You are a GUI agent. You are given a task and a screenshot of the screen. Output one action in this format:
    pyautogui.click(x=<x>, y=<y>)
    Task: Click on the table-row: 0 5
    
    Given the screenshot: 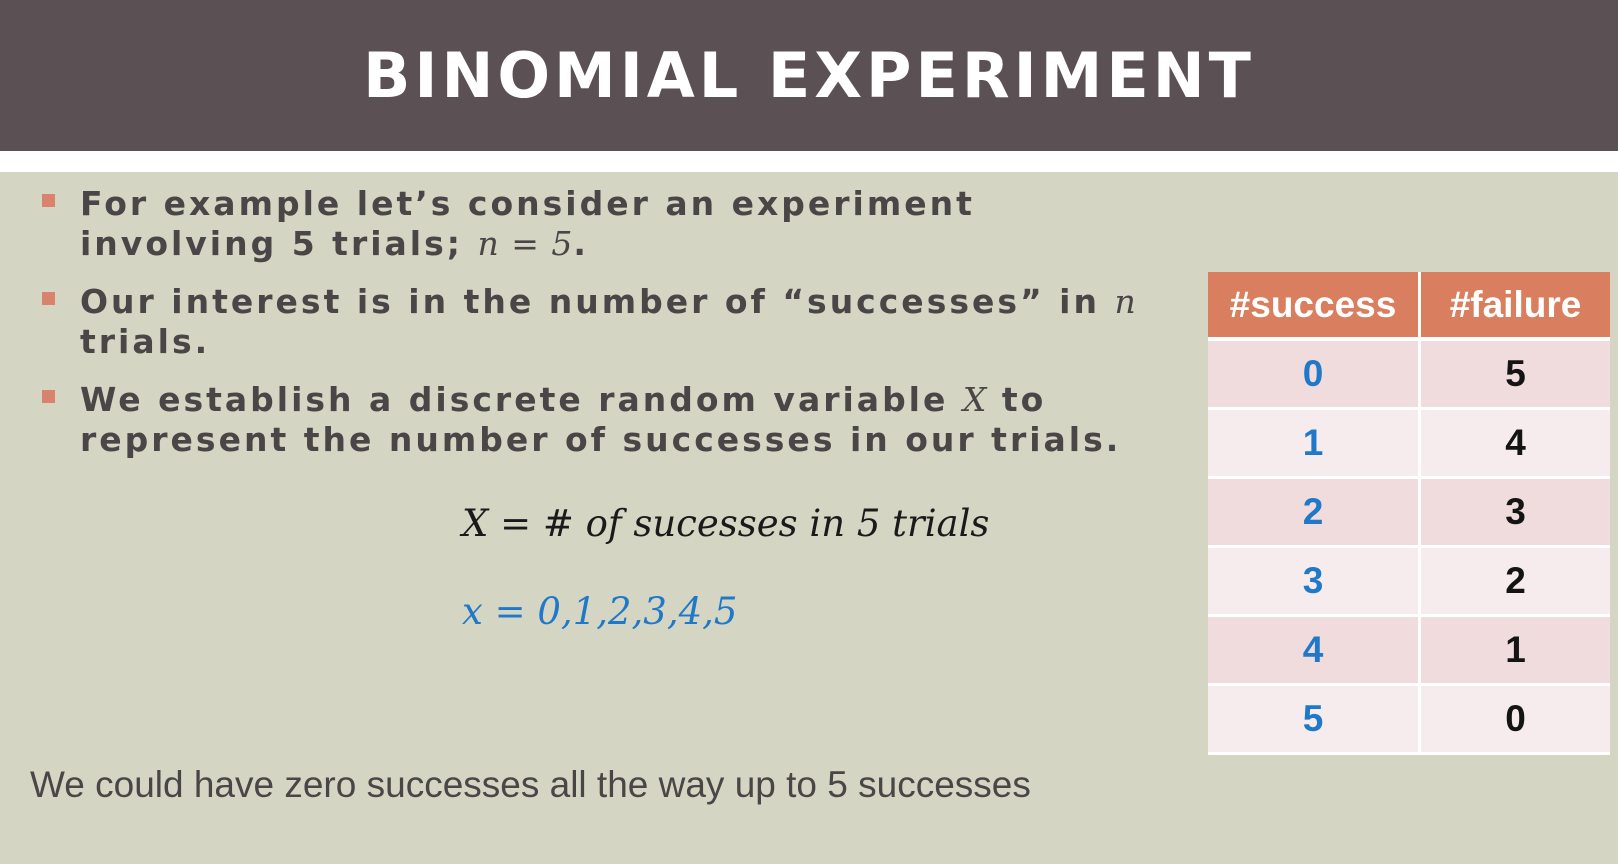 What is the action you would take?
    pyautogui.click(x=1409, y=374)
    